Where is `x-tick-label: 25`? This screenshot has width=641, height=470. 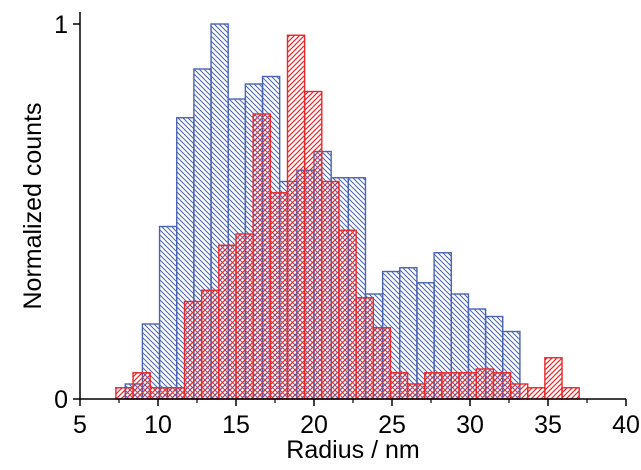
x-tick-label: 25 is located at coordinates (392, 425).